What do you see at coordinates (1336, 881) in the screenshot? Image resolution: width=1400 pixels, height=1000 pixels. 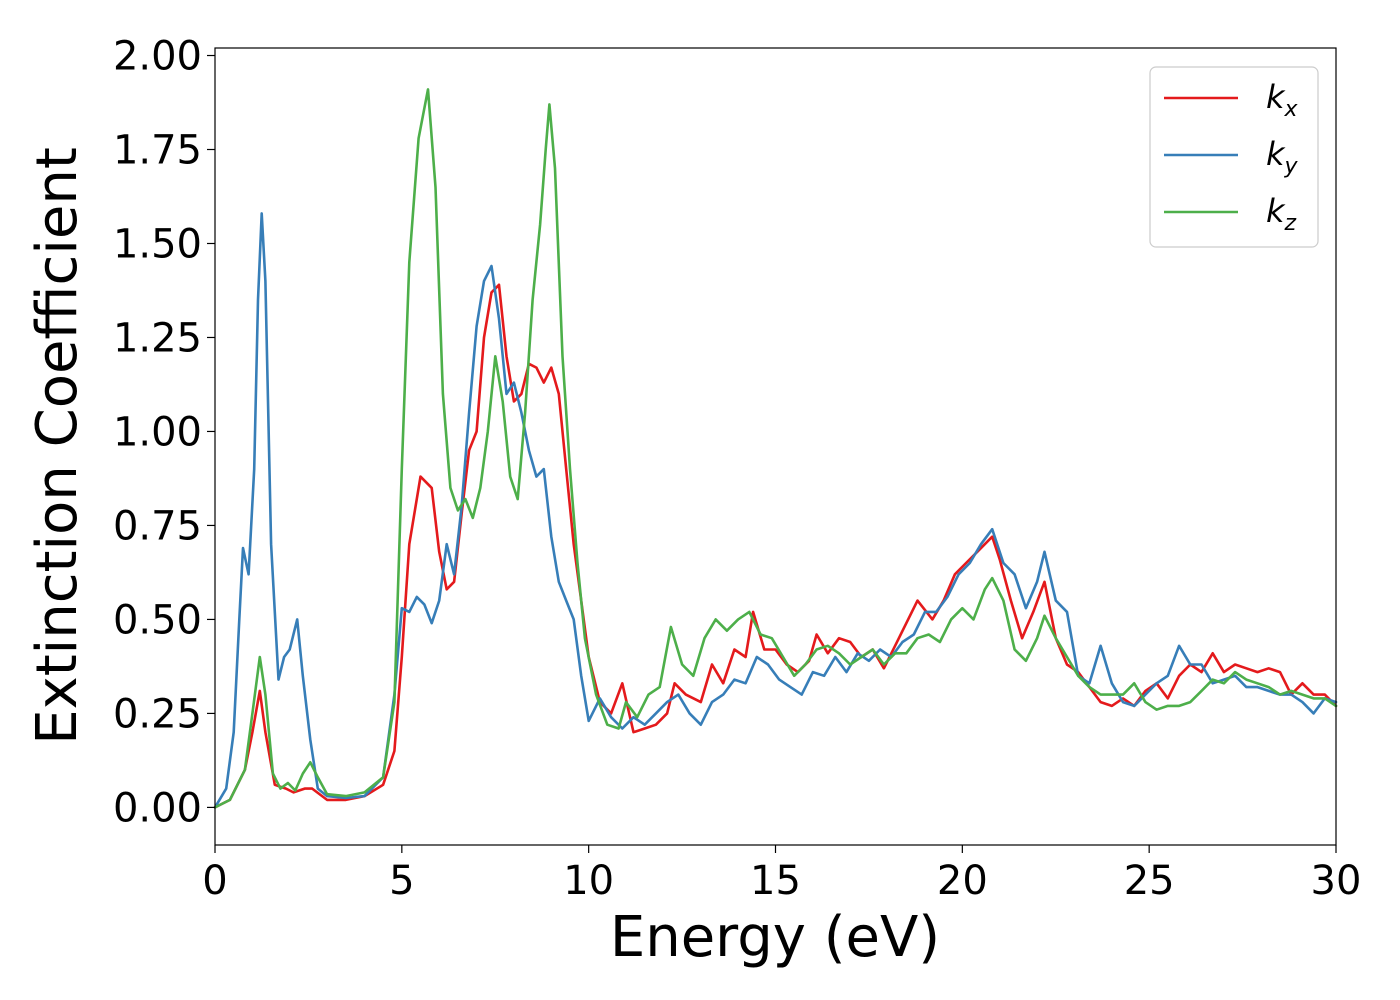 I see `x-tick-label: 30` at bounding box center [1336, 881].